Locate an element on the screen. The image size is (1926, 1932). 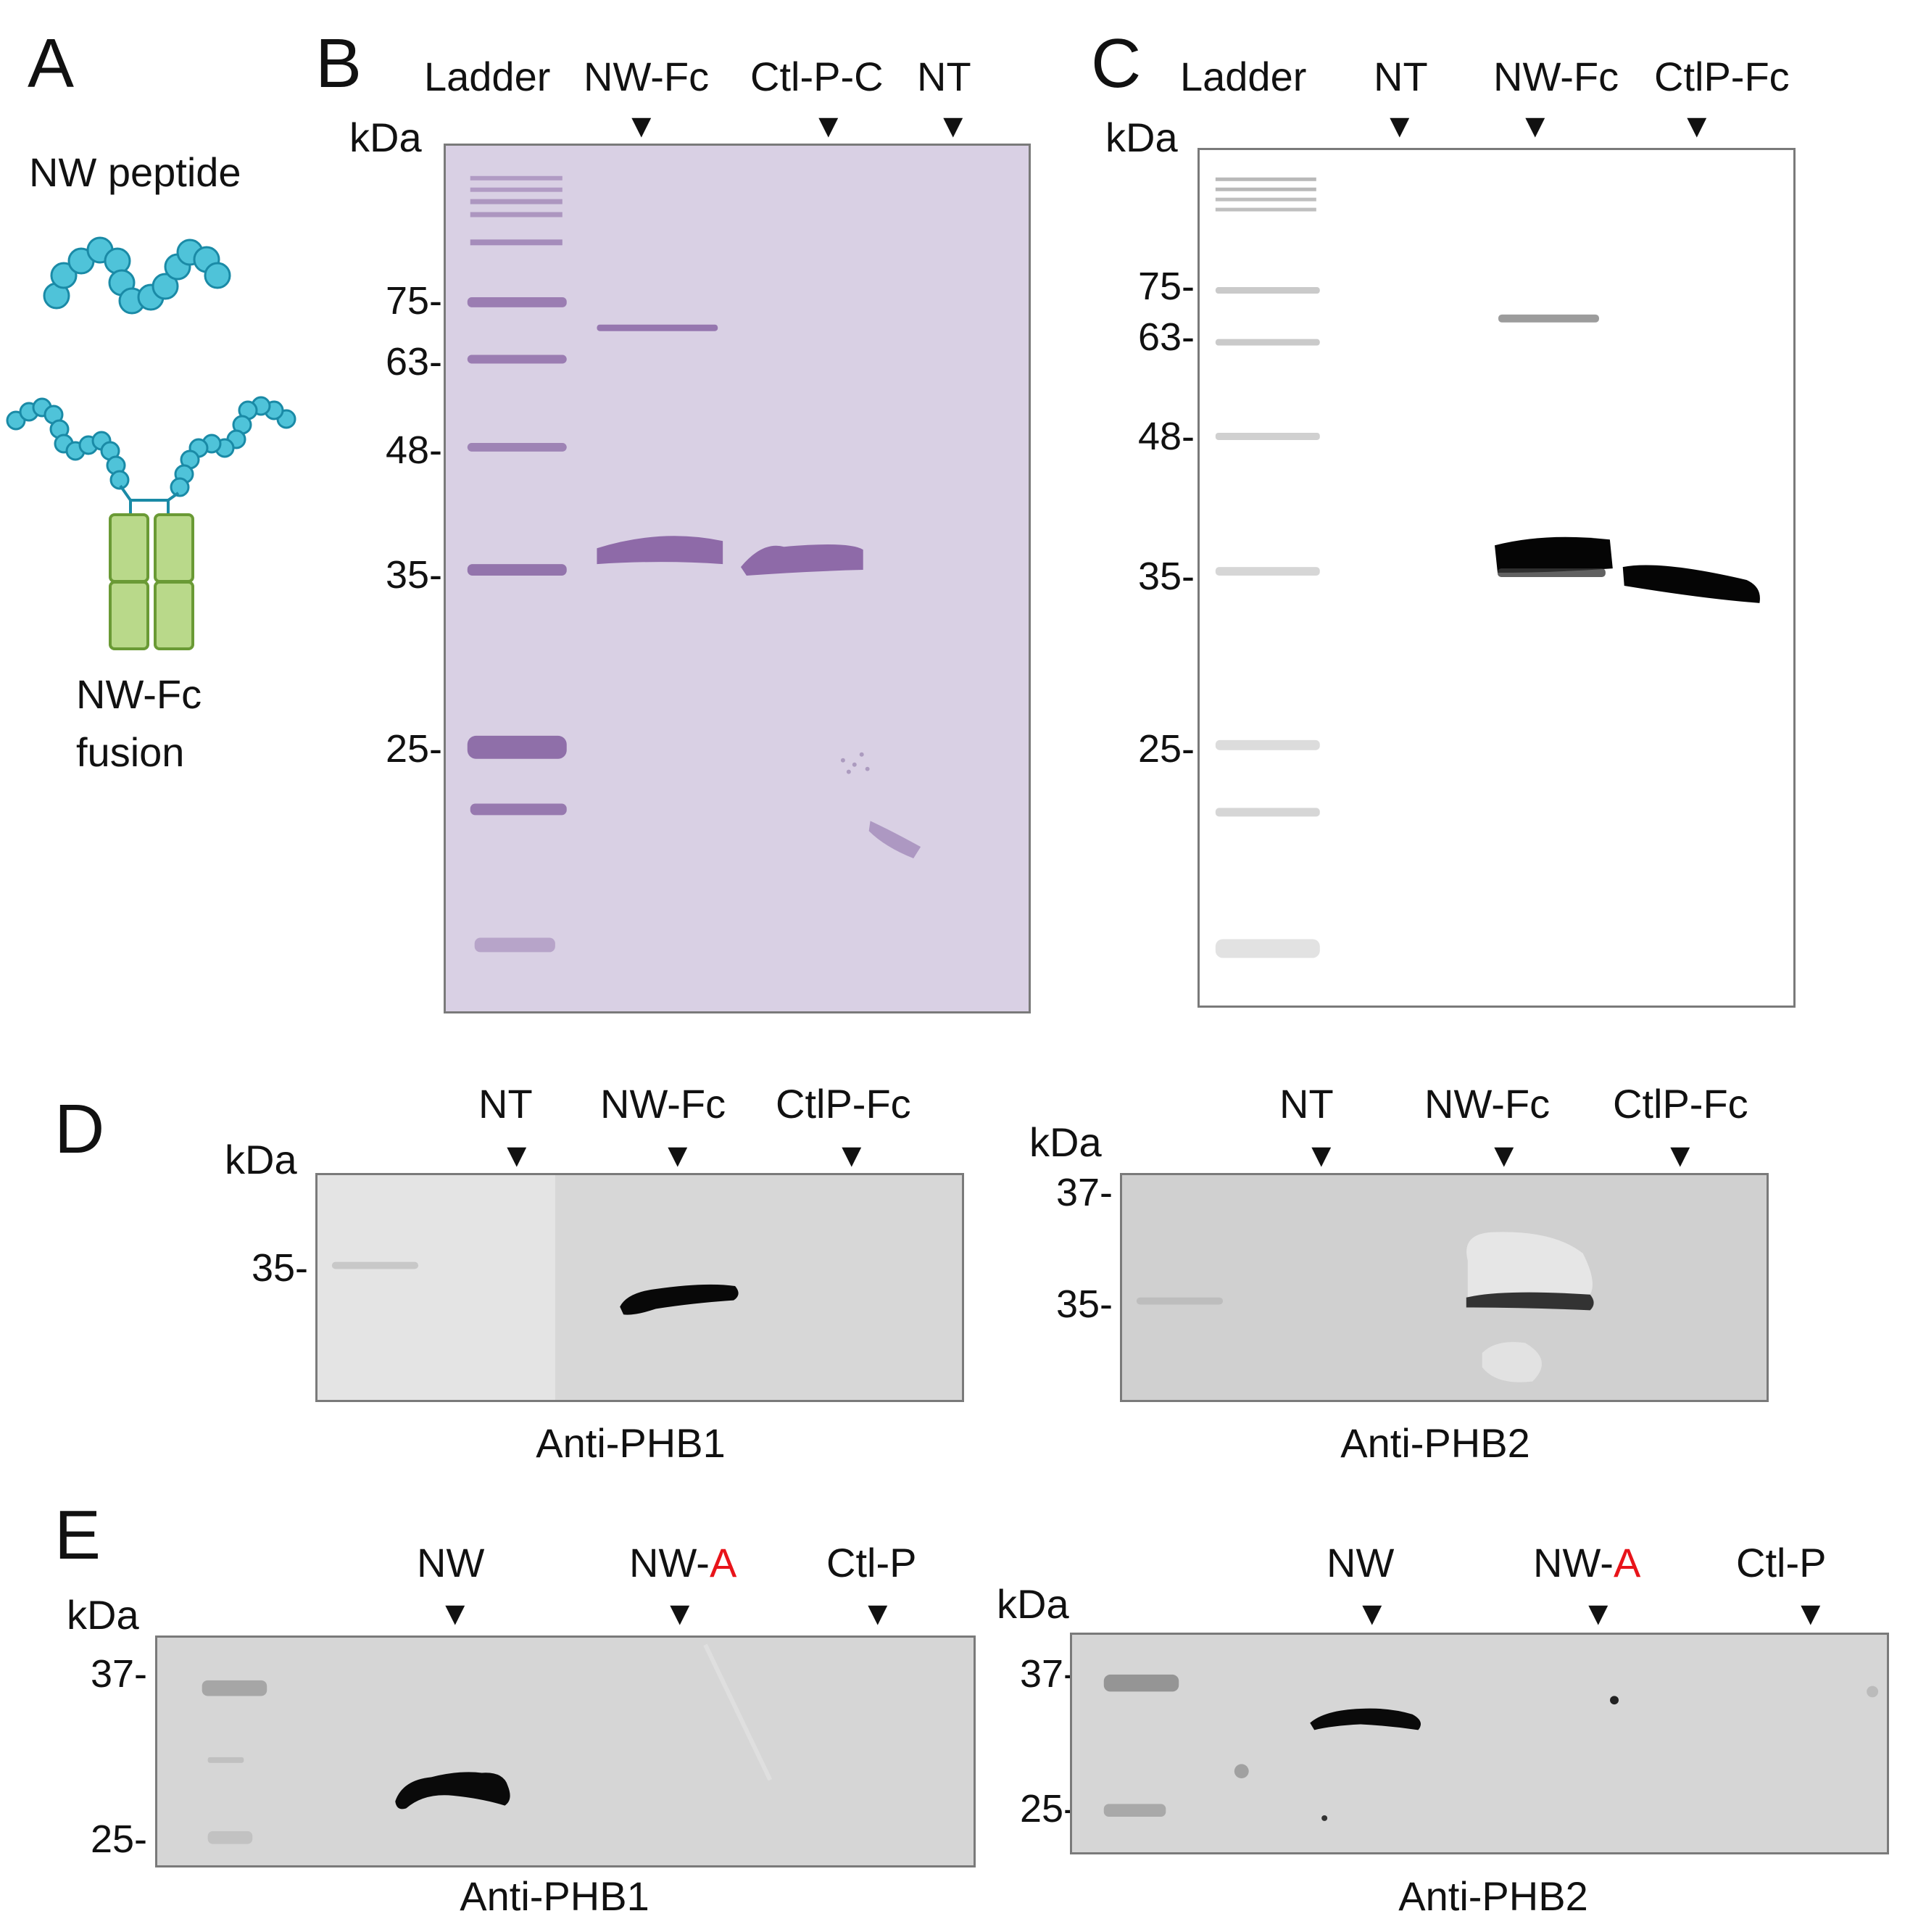
nw-fc-fusion-icon is located at coordinates (151, 523).